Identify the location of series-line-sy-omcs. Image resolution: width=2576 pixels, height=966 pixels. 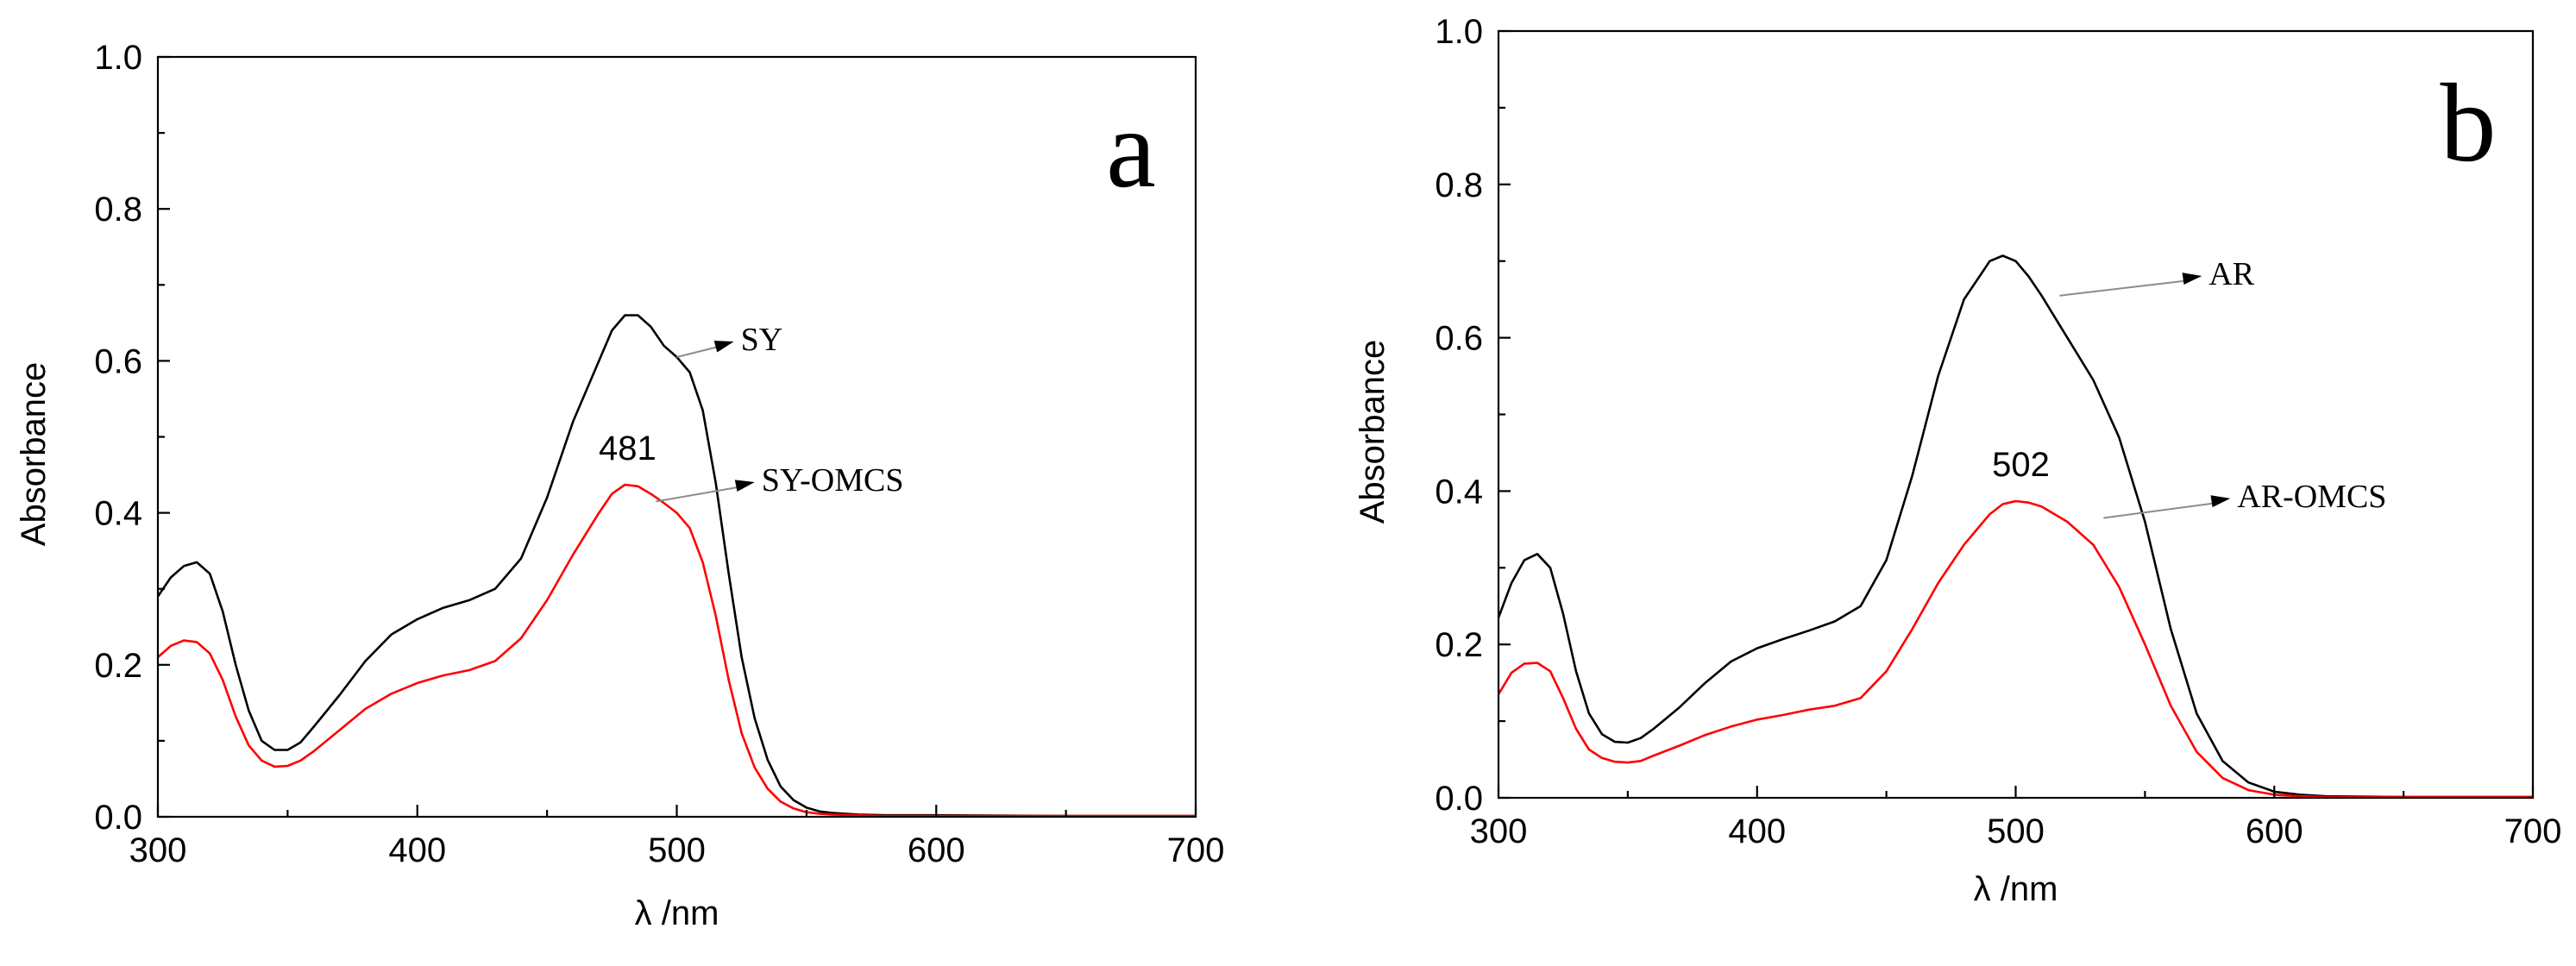
(676, 650).